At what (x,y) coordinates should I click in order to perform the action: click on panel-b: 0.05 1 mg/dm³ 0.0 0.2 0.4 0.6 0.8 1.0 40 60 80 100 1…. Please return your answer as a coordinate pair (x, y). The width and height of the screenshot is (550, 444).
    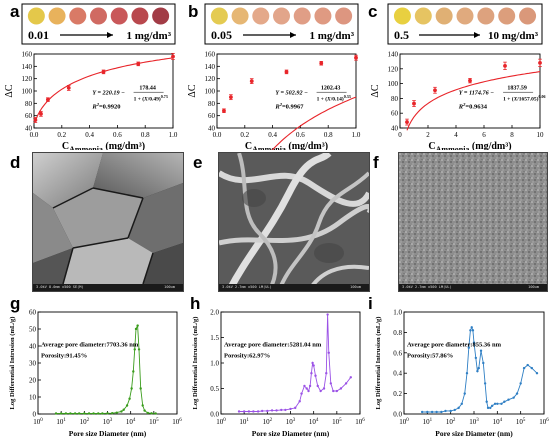
    Looking at the image, I should click on (274, 76).